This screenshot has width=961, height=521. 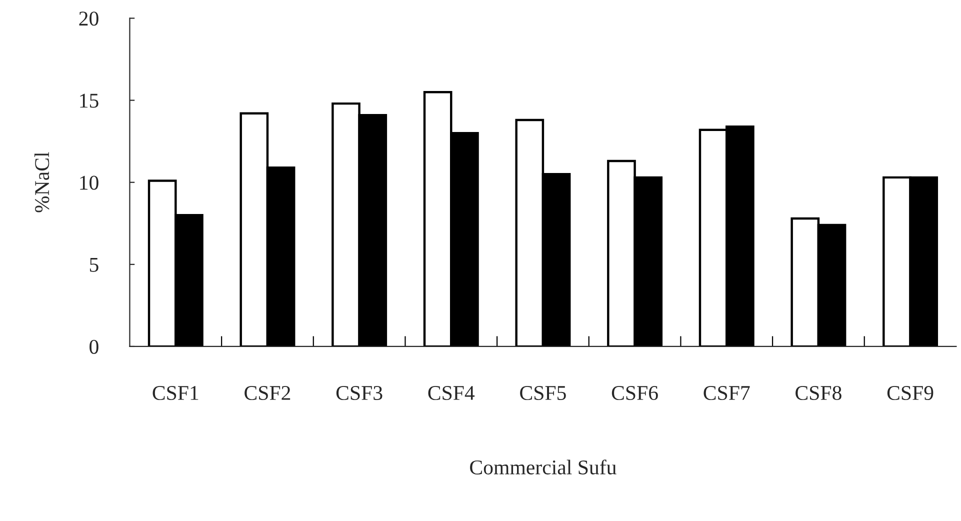 I want to click on x-tick-label: CSF1, so click(x=175, y=393).